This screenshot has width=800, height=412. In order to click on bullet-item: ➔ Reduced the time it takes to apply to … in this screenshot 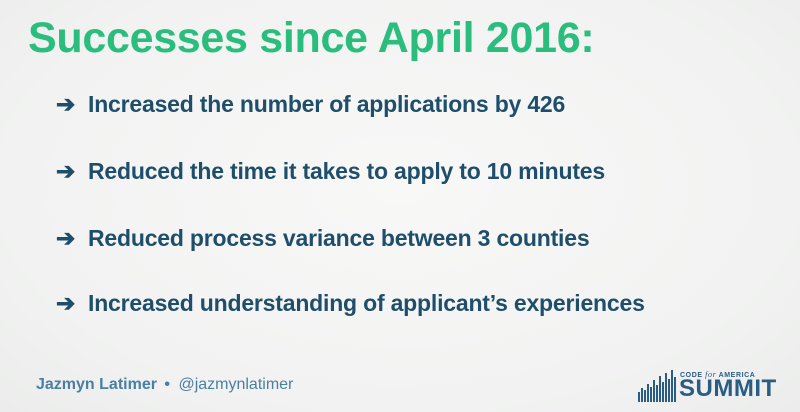, I will do `click(330, 171)`.